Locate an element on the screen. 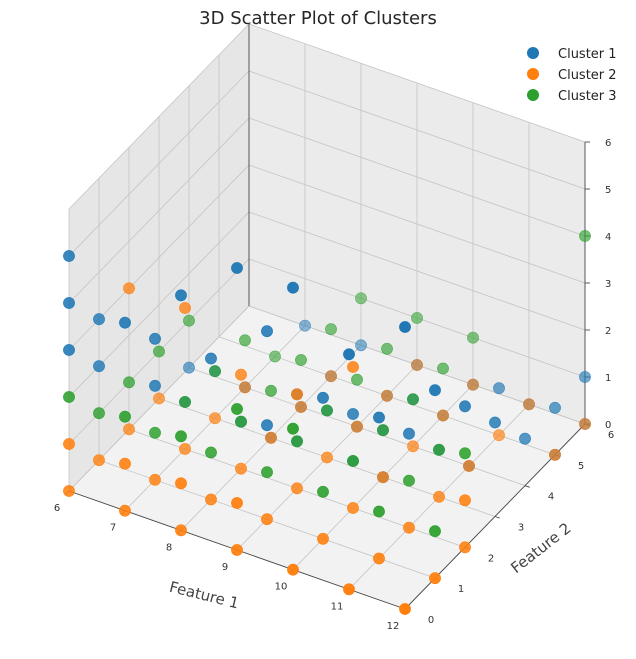 This screenshot has width=636, height=659. z-tick-label: 5 is located at coordinates (608, 190).